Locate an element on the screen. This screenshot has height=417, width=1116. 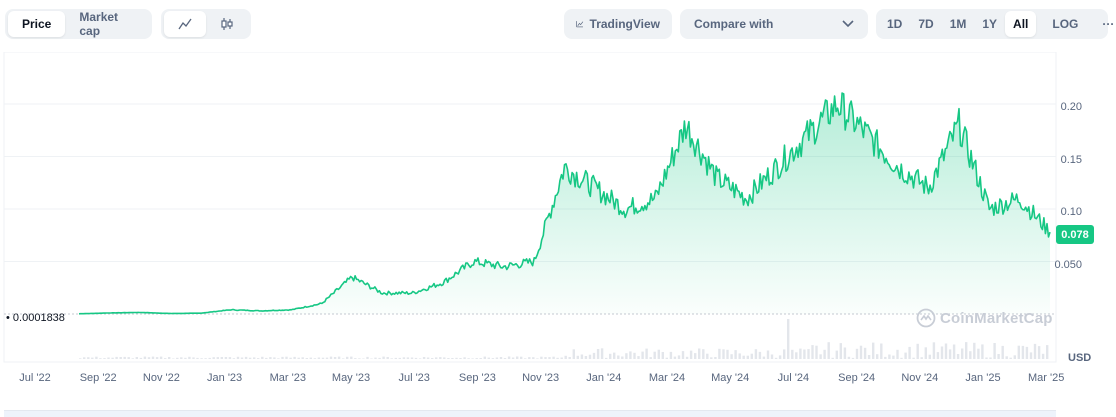
market-cap-tab: Market cap is located at coordinates (99, 24).